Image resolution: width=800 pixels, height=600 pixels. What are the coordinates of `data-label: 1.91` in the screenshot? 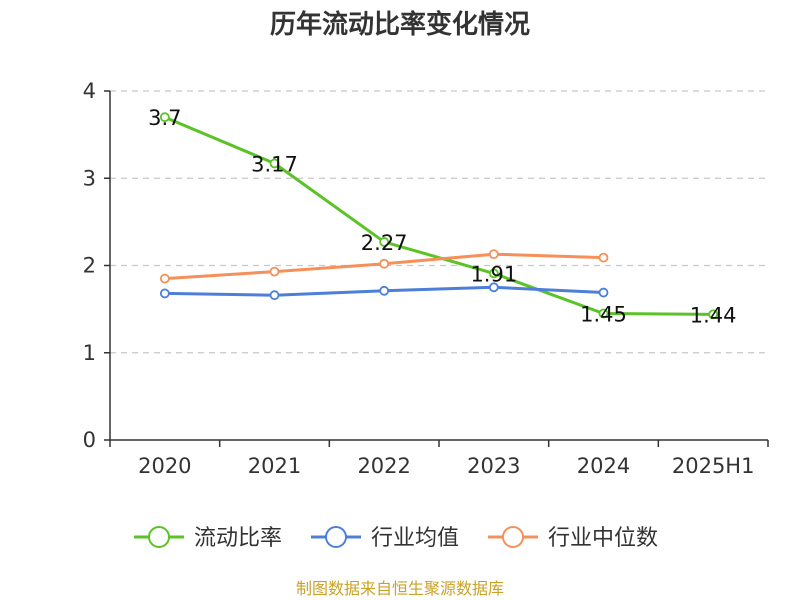 It's located at (493, 274).